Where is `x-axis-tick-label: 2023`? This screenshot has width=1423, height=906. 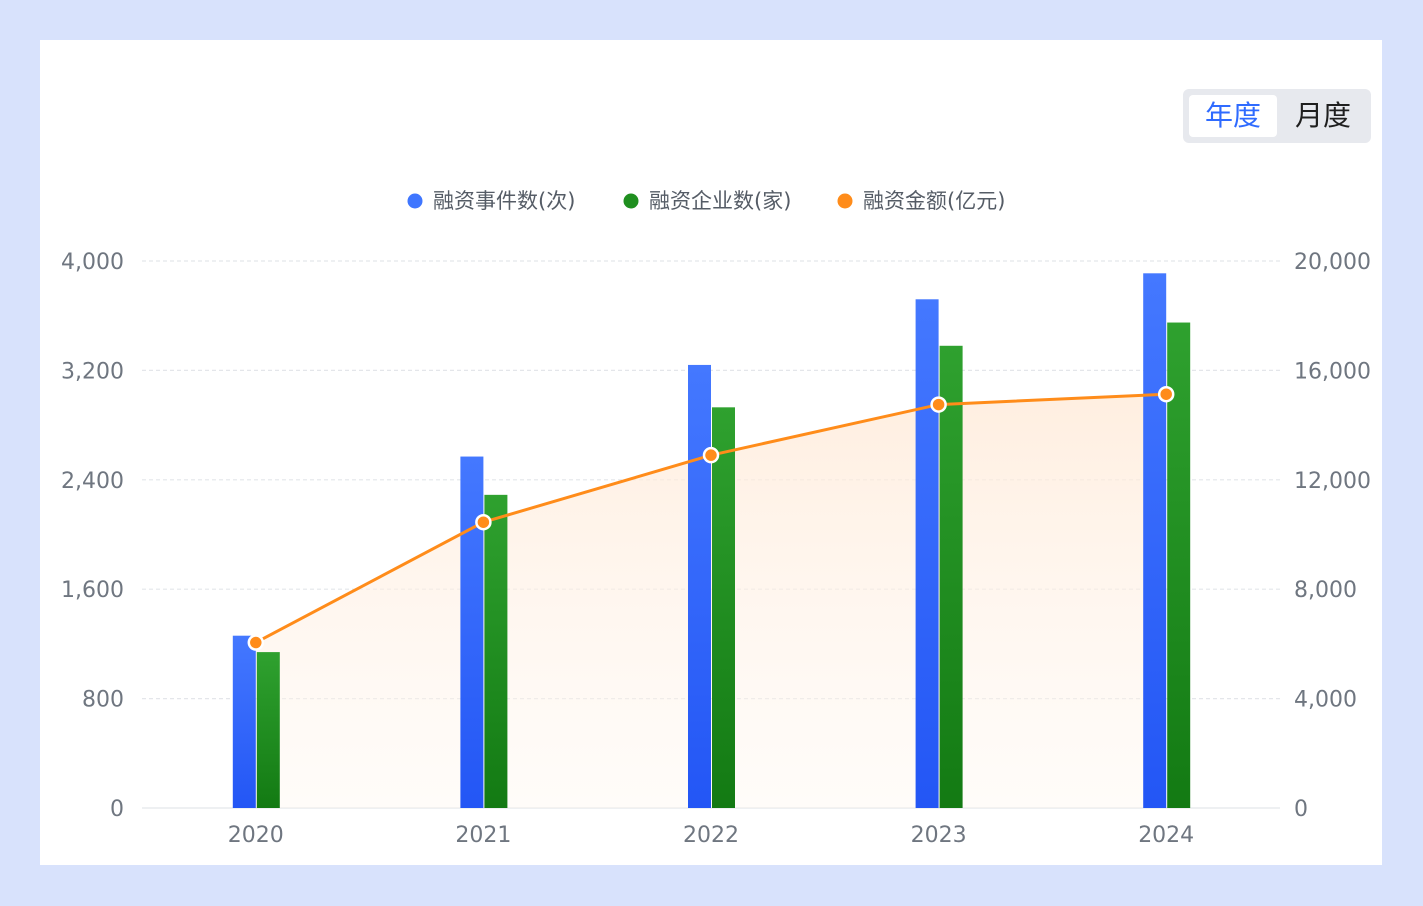 x-axis-tick-label: 2023 is located at coordinates (939, 835).